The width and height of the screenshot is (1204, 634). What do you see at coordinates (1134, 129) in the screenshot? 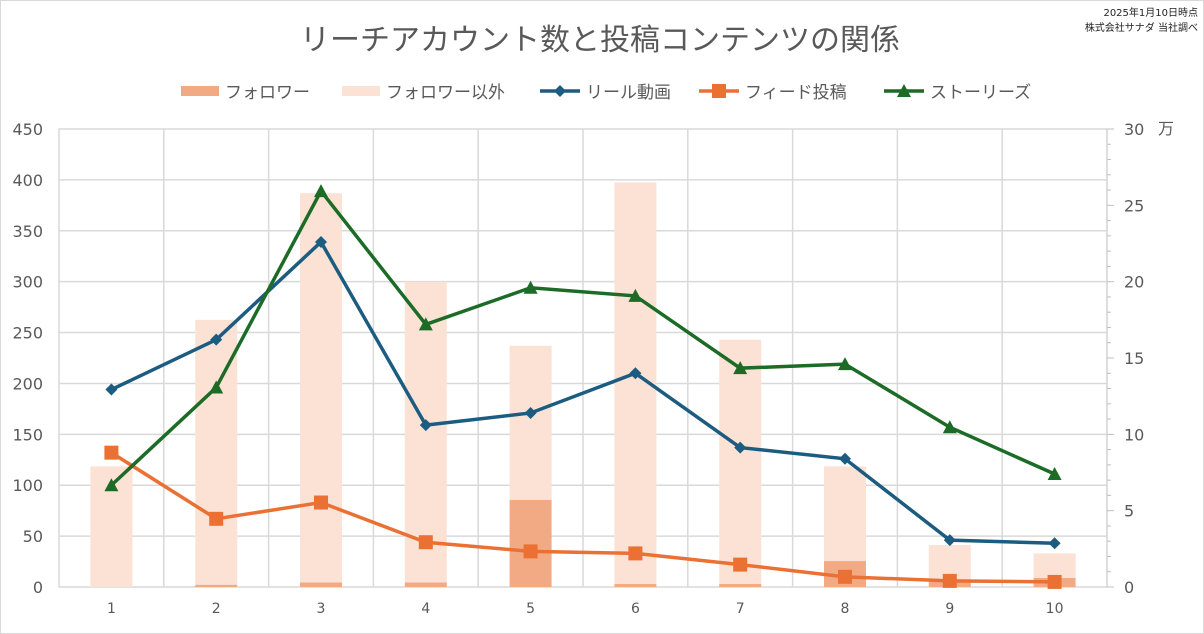
I see `right-axis-tick: 30` at bounding box center [1134, 129].